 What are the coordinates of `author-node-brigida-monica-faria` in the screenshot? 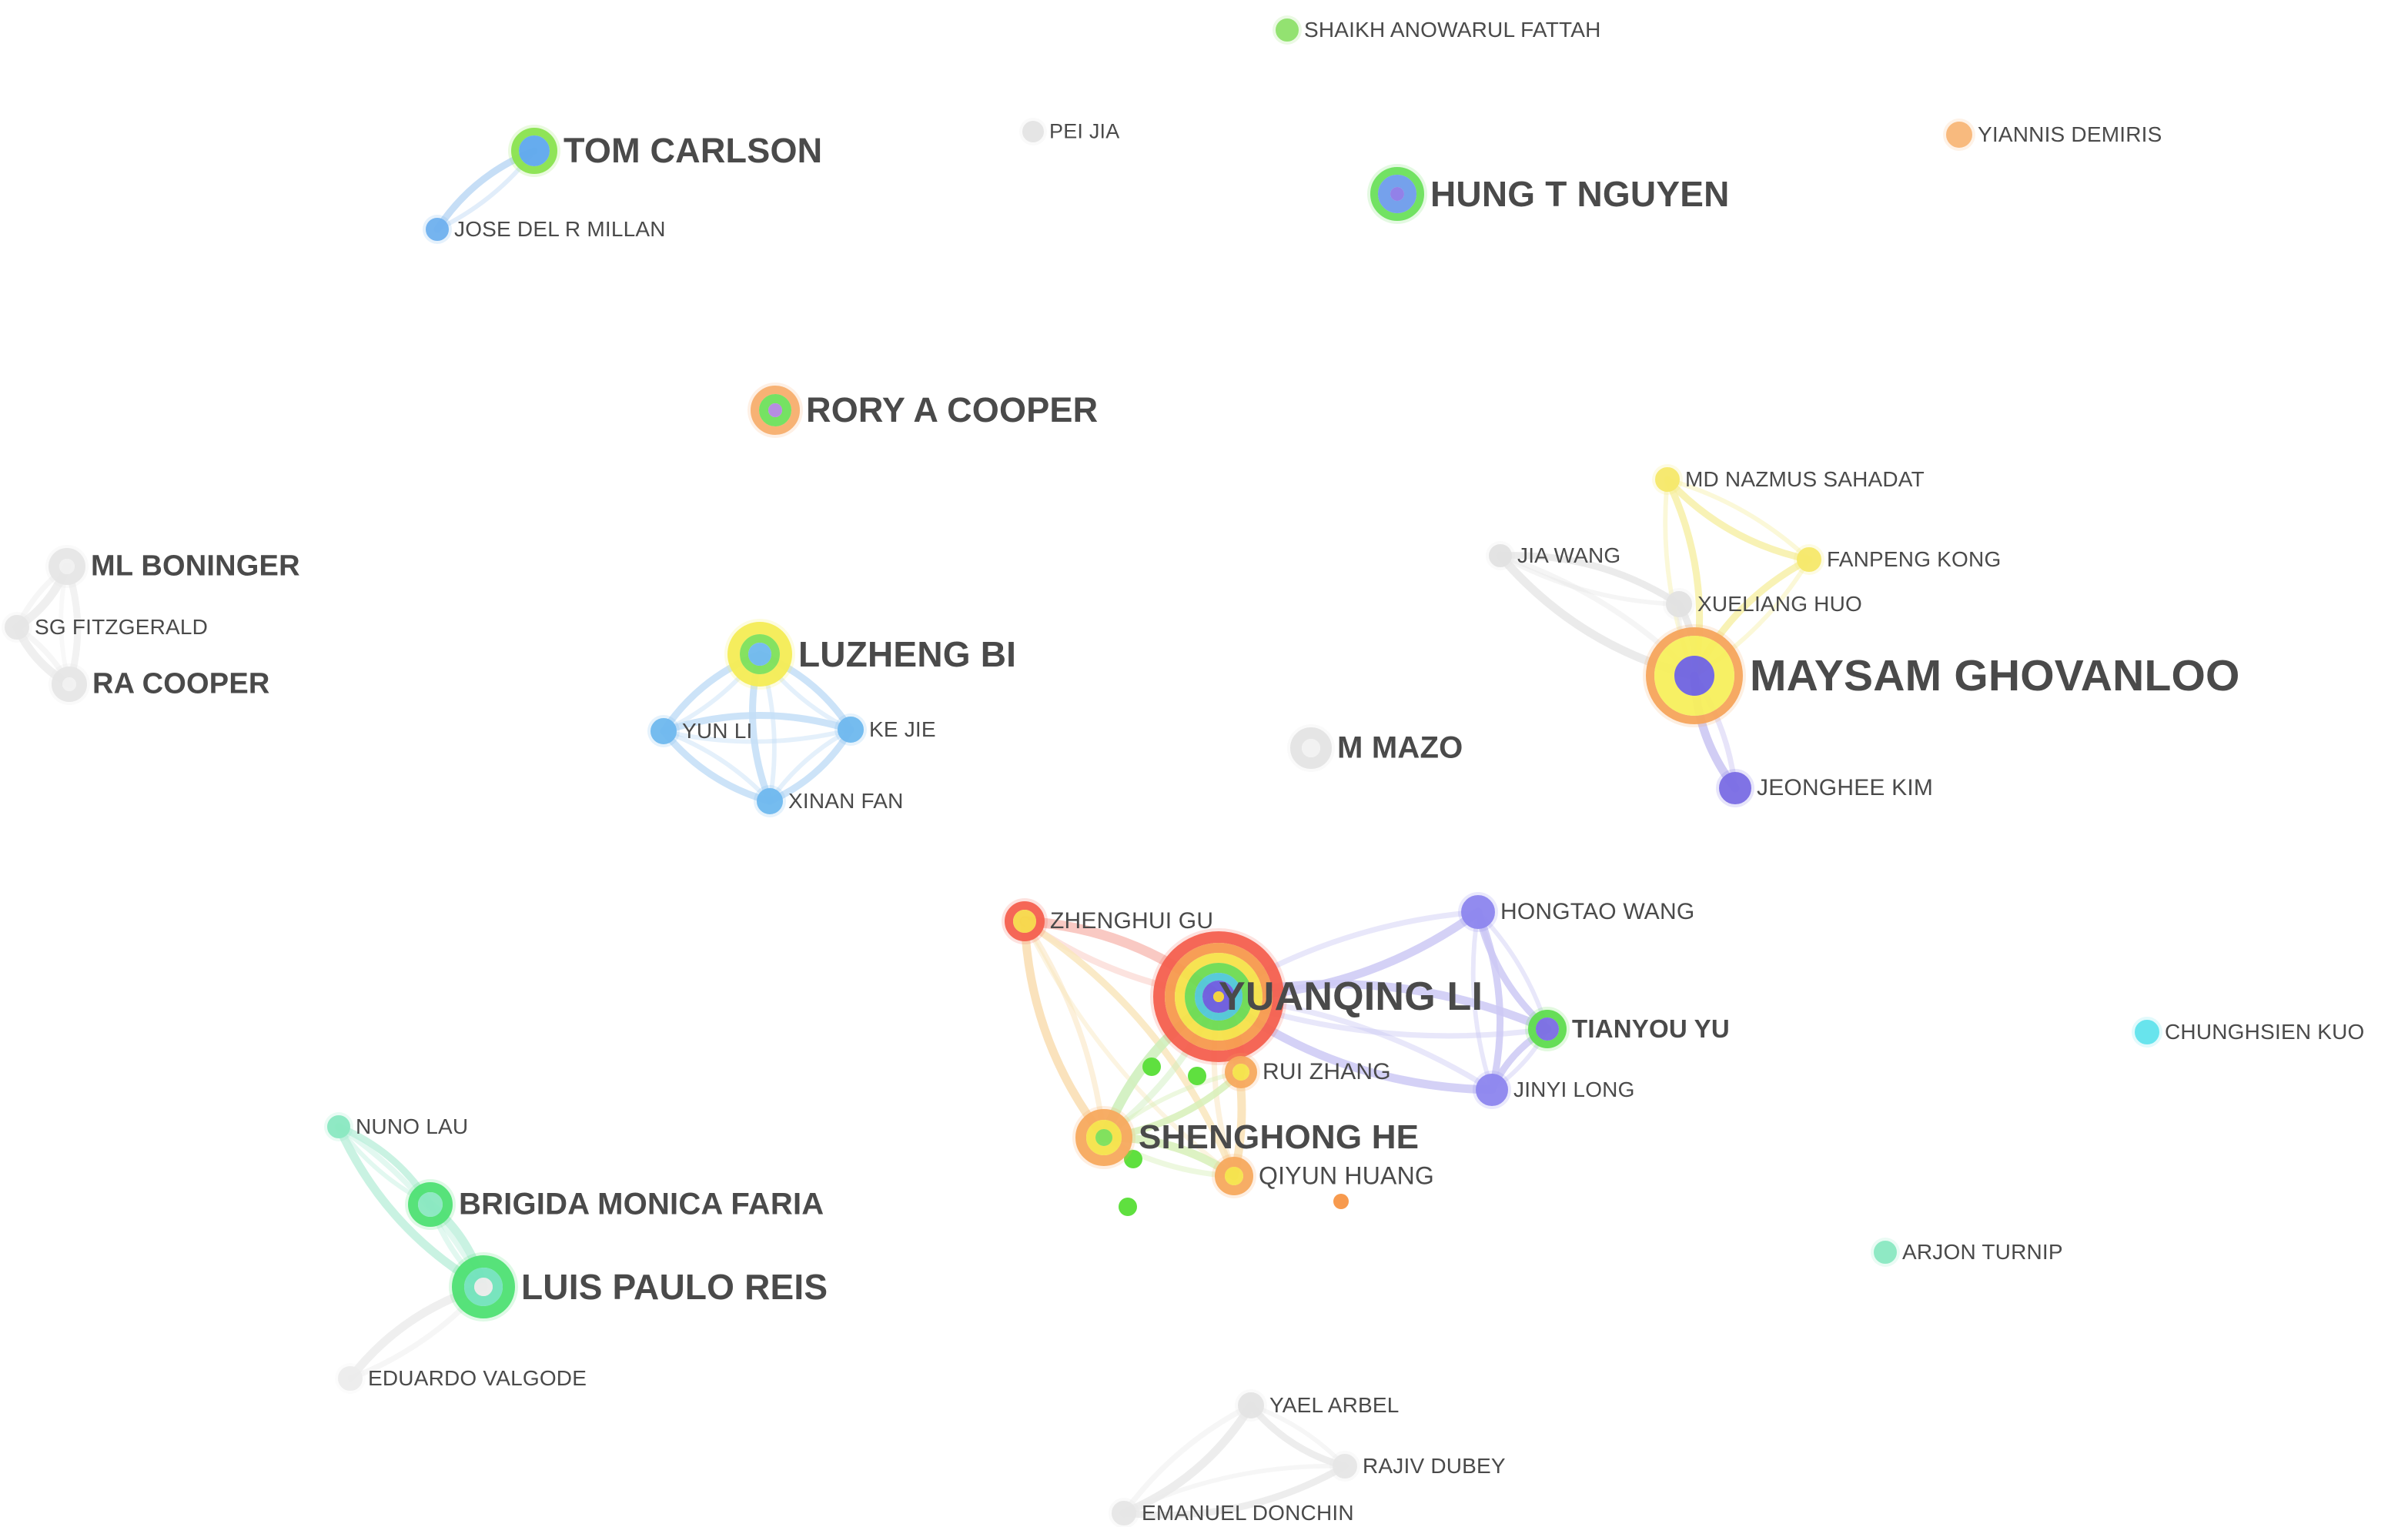 It's located at (430, 1204).